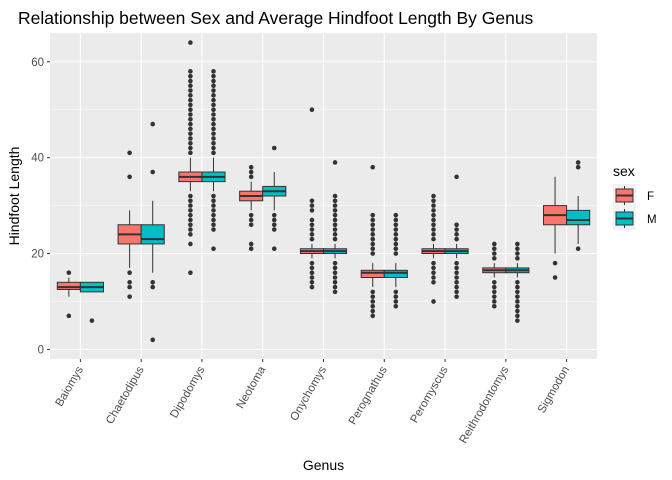 The height and width of the screenshot is (480, 672). What do you see at coordinates (37, 255) in the screenshot?
I see `y-tick-label: 20` at bounding box center [37, 255].